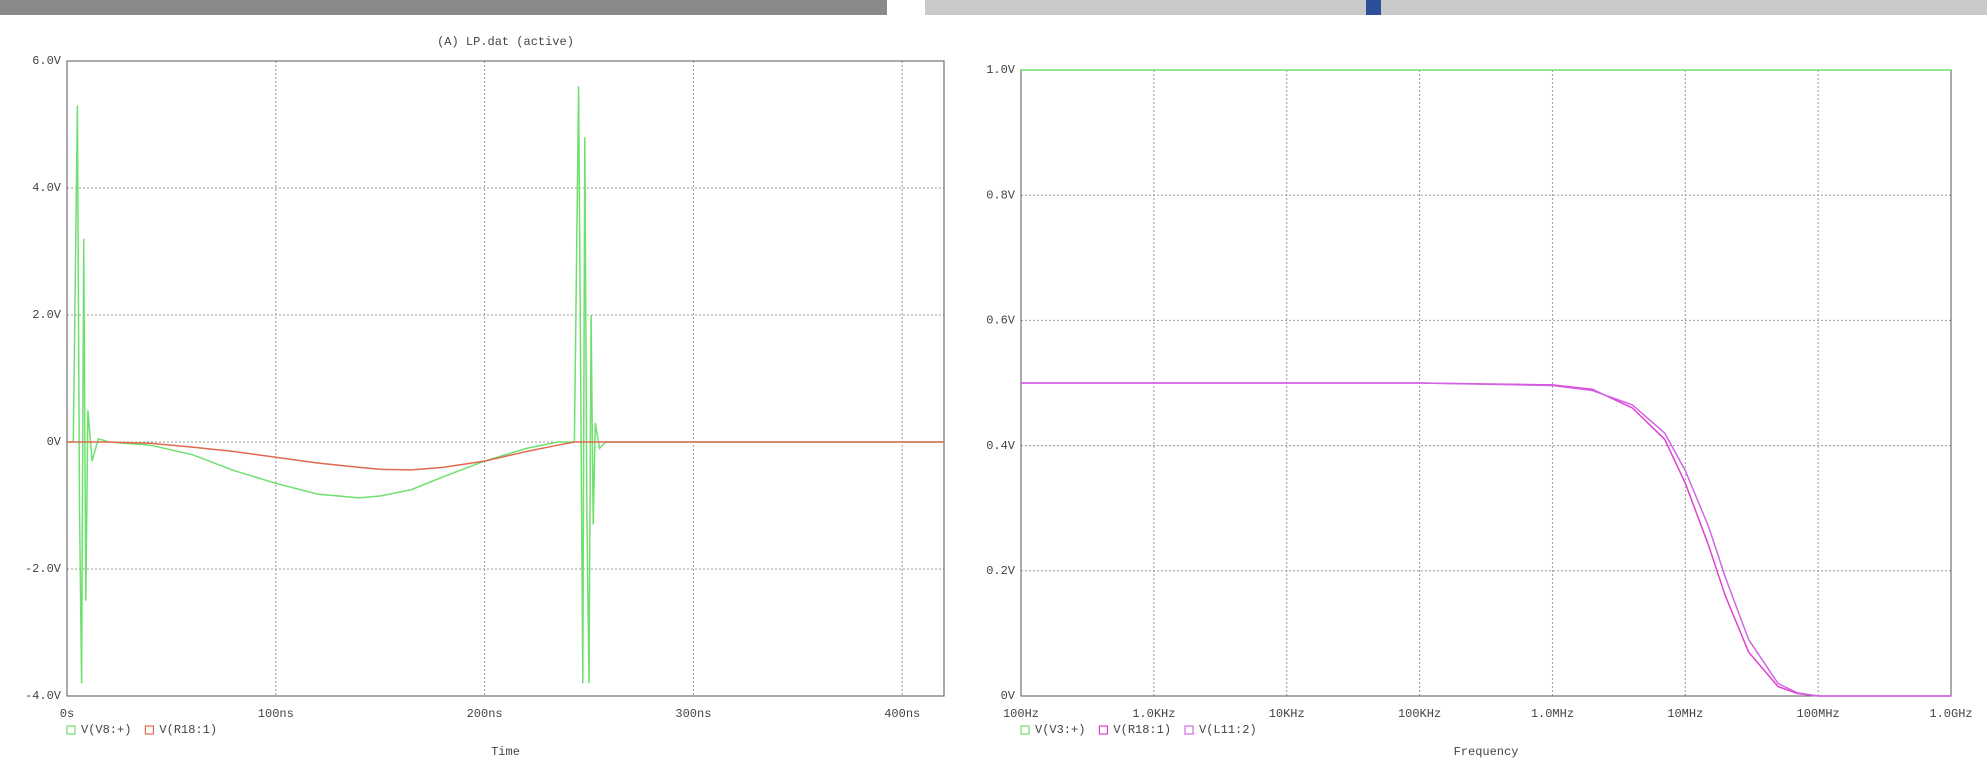  What do you see at coordinates (1552, 714) in the screenshot?
I see `x-tick-label: 1.0MHz` at bounding box center [1552, 714].